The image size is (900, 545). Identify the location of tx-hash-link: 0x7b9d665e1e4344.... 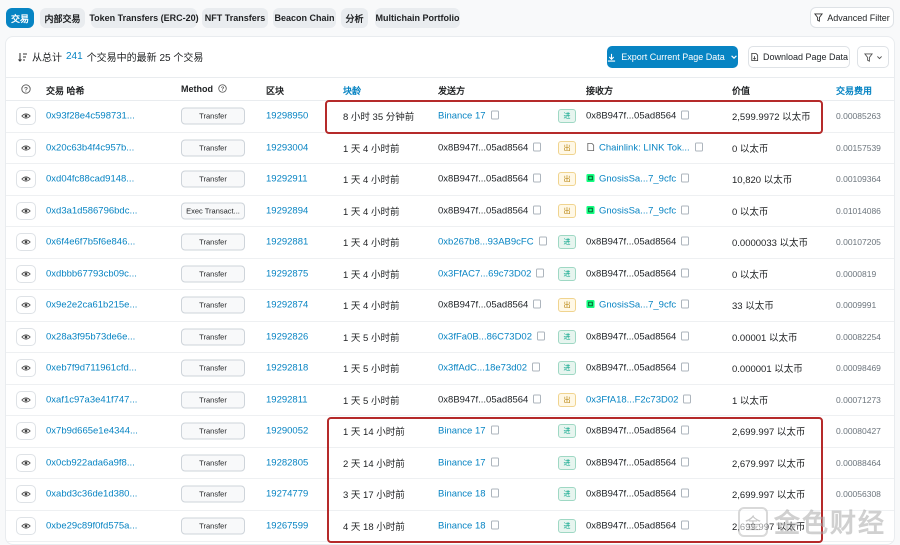
(92, 431).